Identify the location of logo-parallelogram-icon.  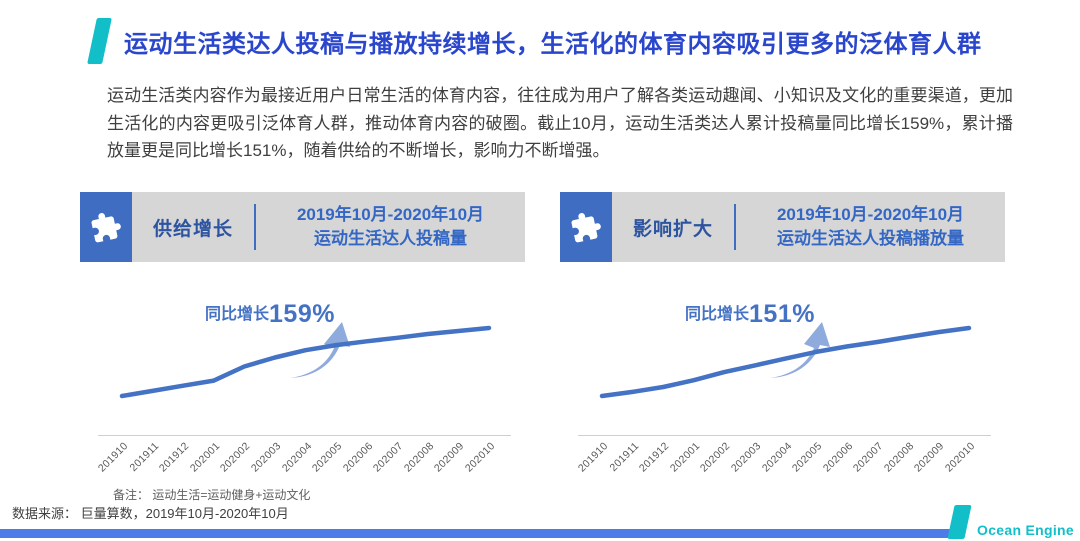
(959, 522).